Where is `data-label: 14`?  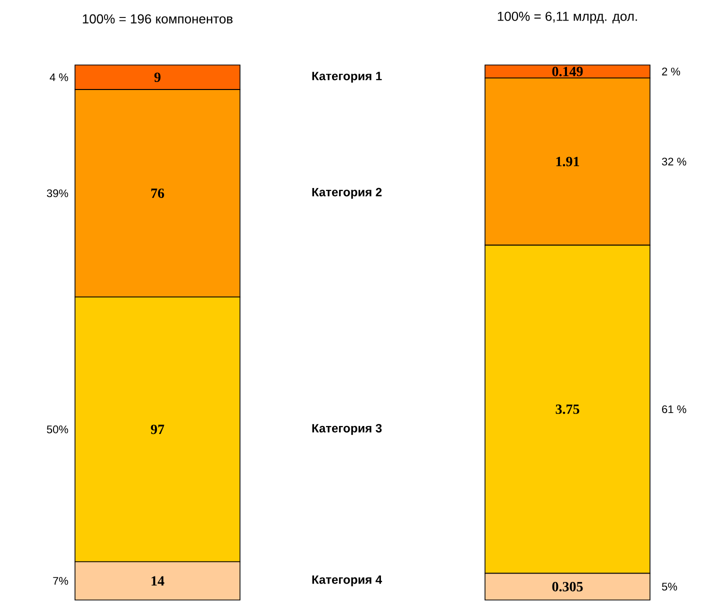
data-label: 14 is located at coordinates (158, 581).